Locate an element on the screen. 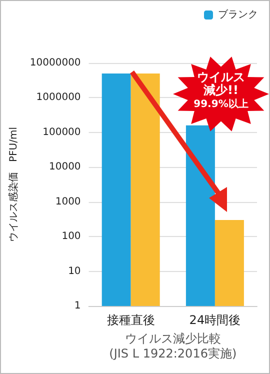  y-tick-label: 10000 is located at coordinates (64, 167).